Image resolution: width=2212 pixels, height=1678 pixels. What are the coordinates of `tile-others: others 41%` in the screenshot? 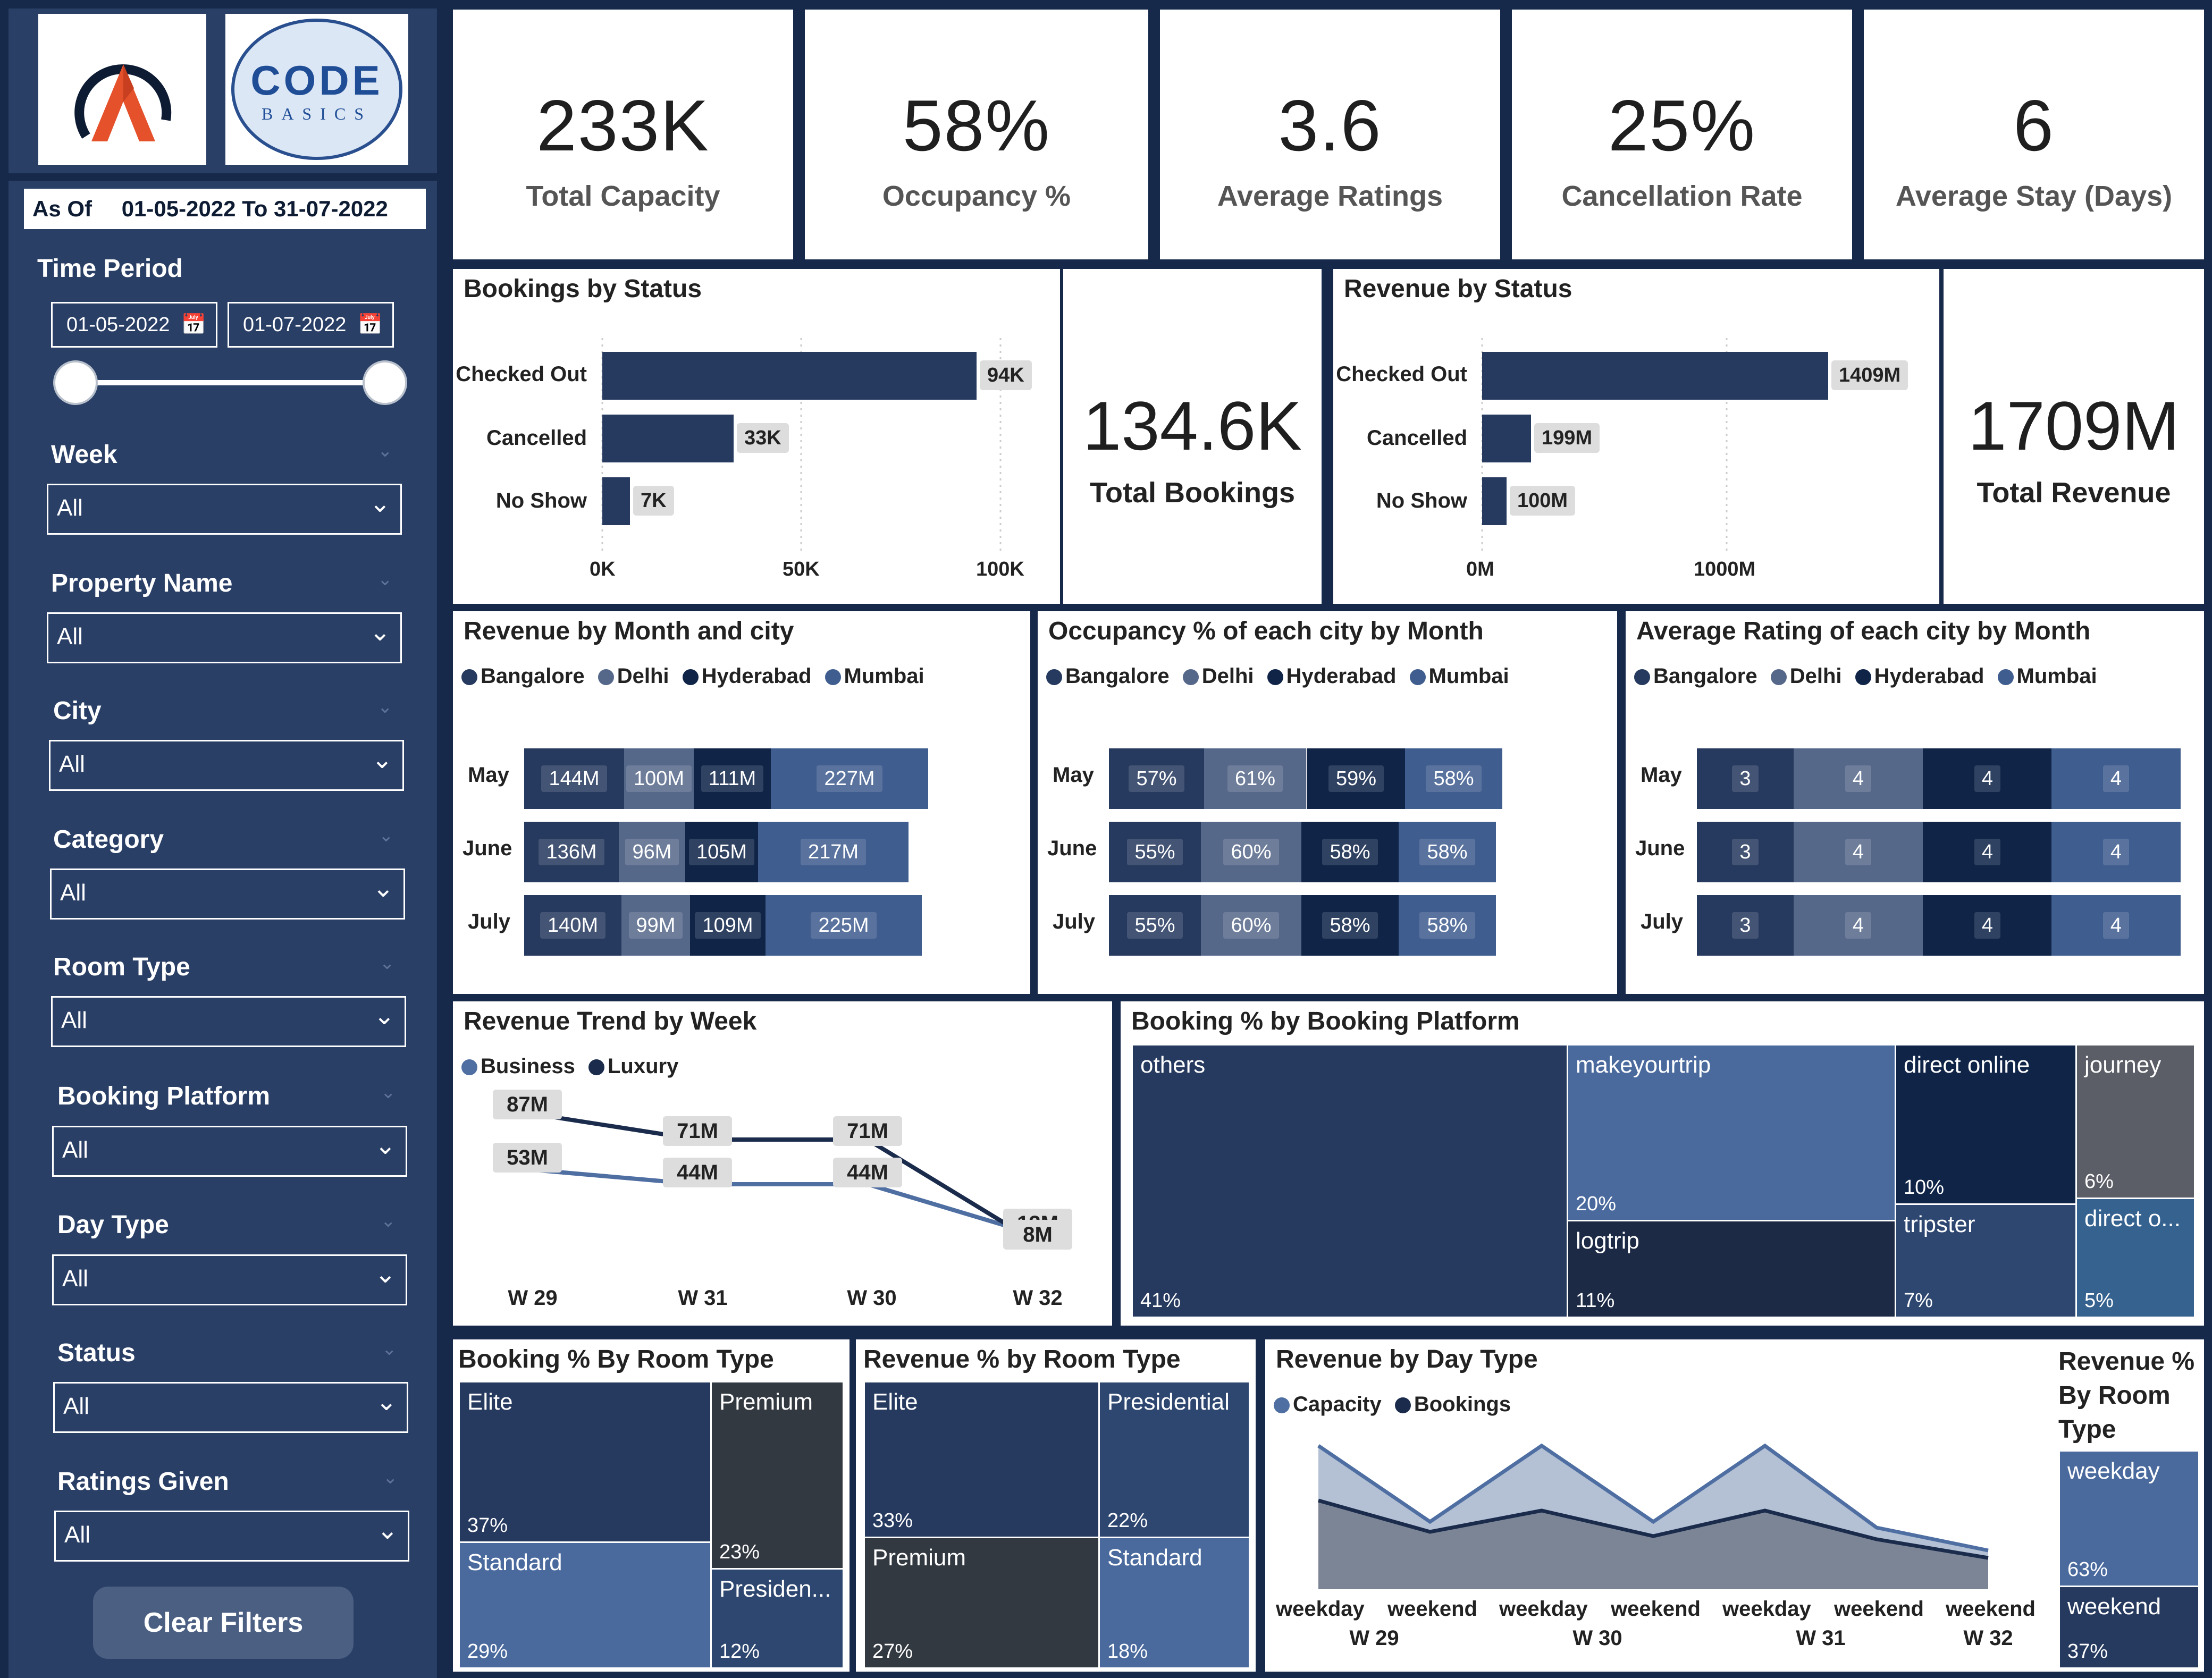 It's located at (1349, 1181).